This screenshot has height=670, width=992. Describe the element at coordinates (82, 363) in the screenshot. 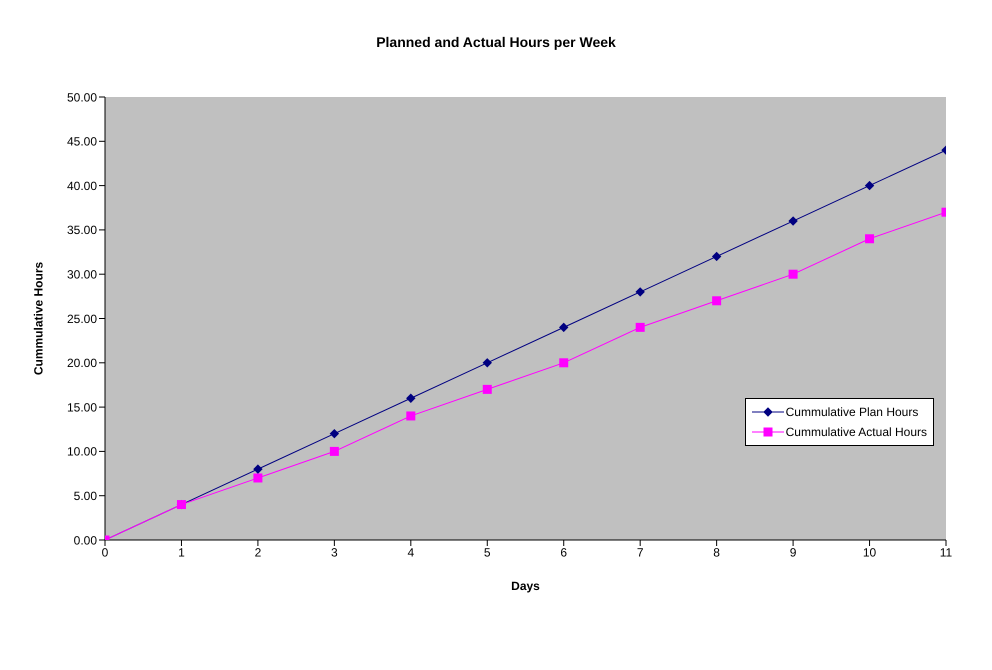

I see `y-tick-label: 20.00` at that location.